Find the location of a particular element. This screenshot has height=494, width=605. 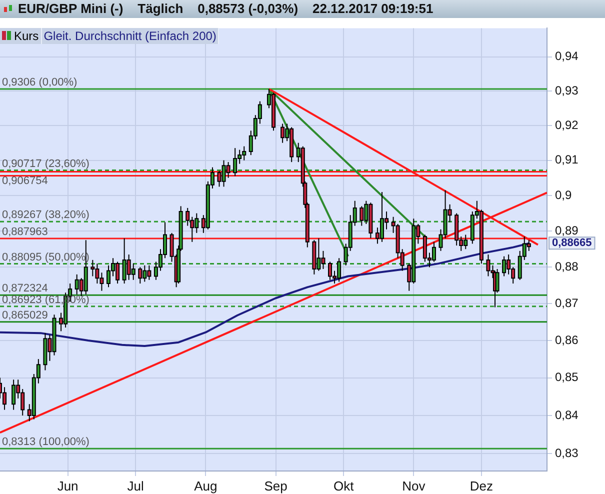

ref-line-label: 0,887963 is located at coordinates (25, 232).